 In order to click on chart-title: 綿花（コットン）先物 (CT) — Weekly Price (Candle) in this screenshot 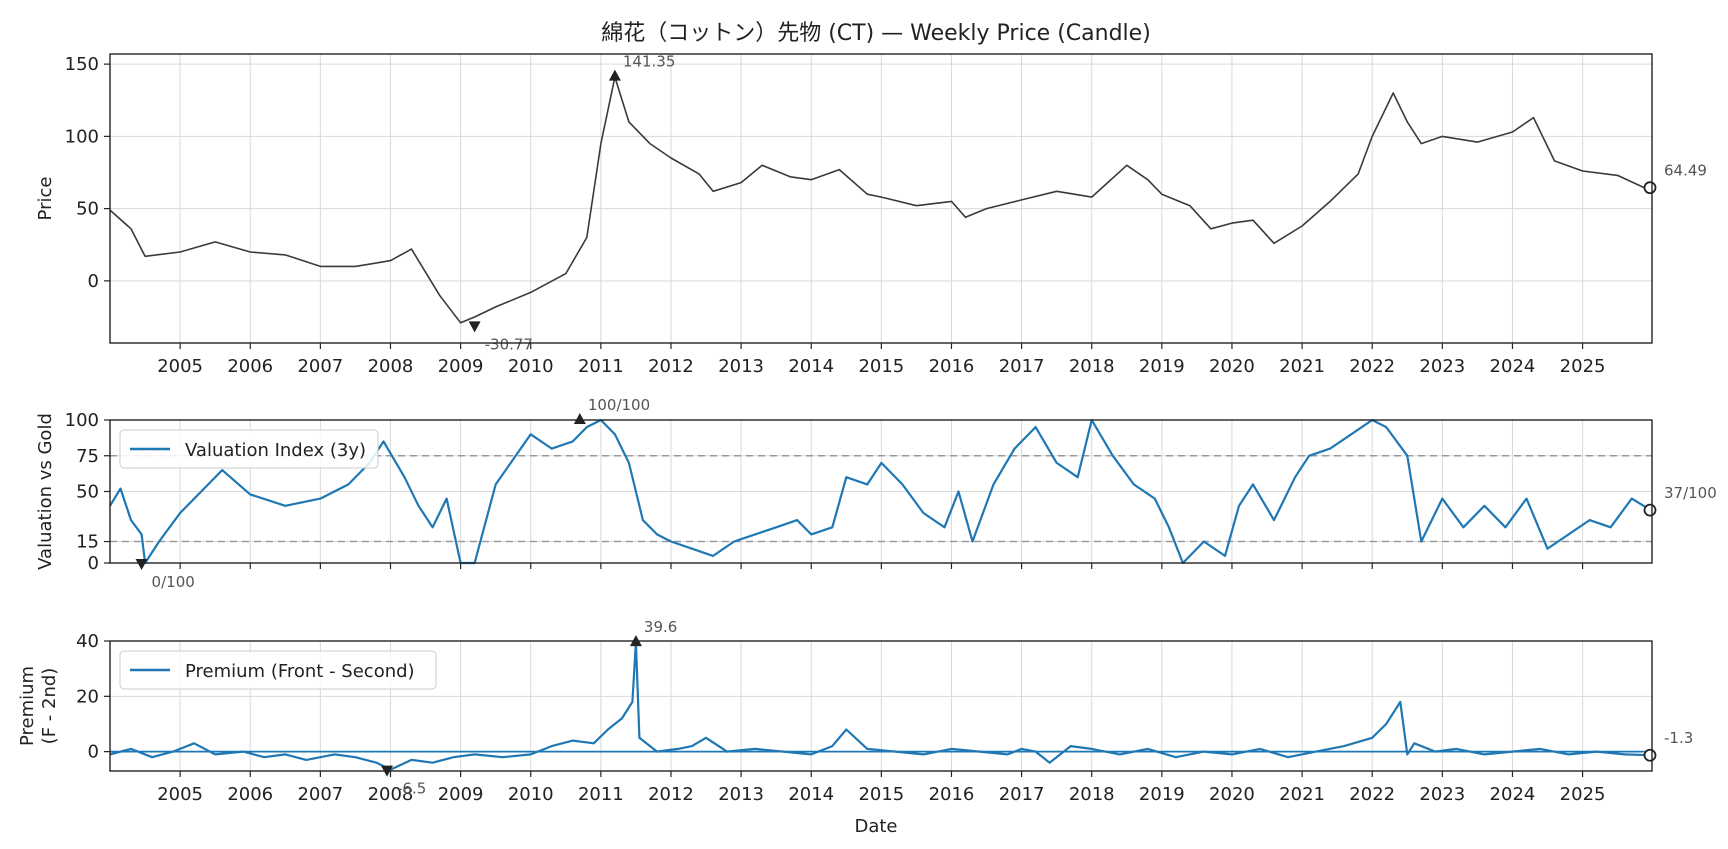, I will do `click(876, 33)`.